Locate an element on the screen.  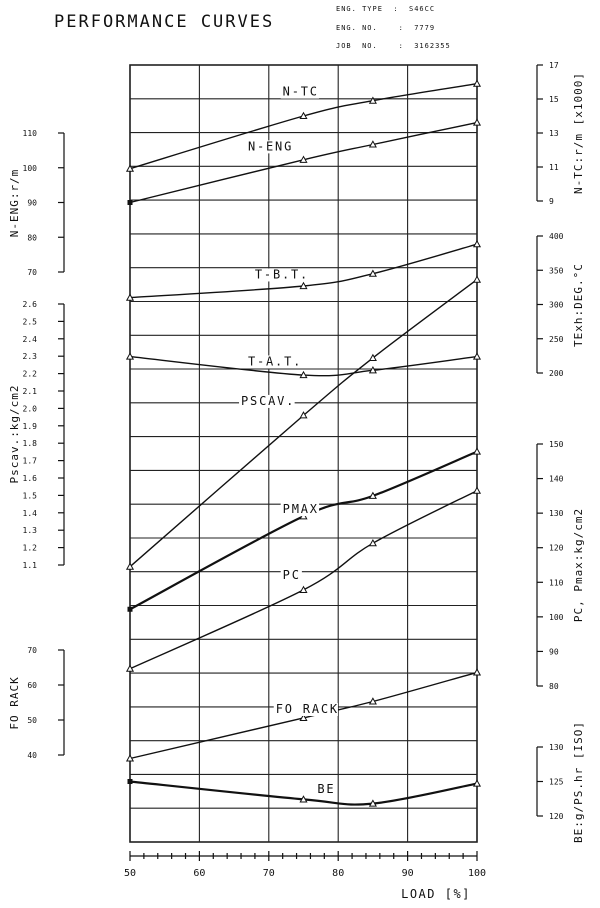
y-axis-texh is located at coordinates (539, 304).